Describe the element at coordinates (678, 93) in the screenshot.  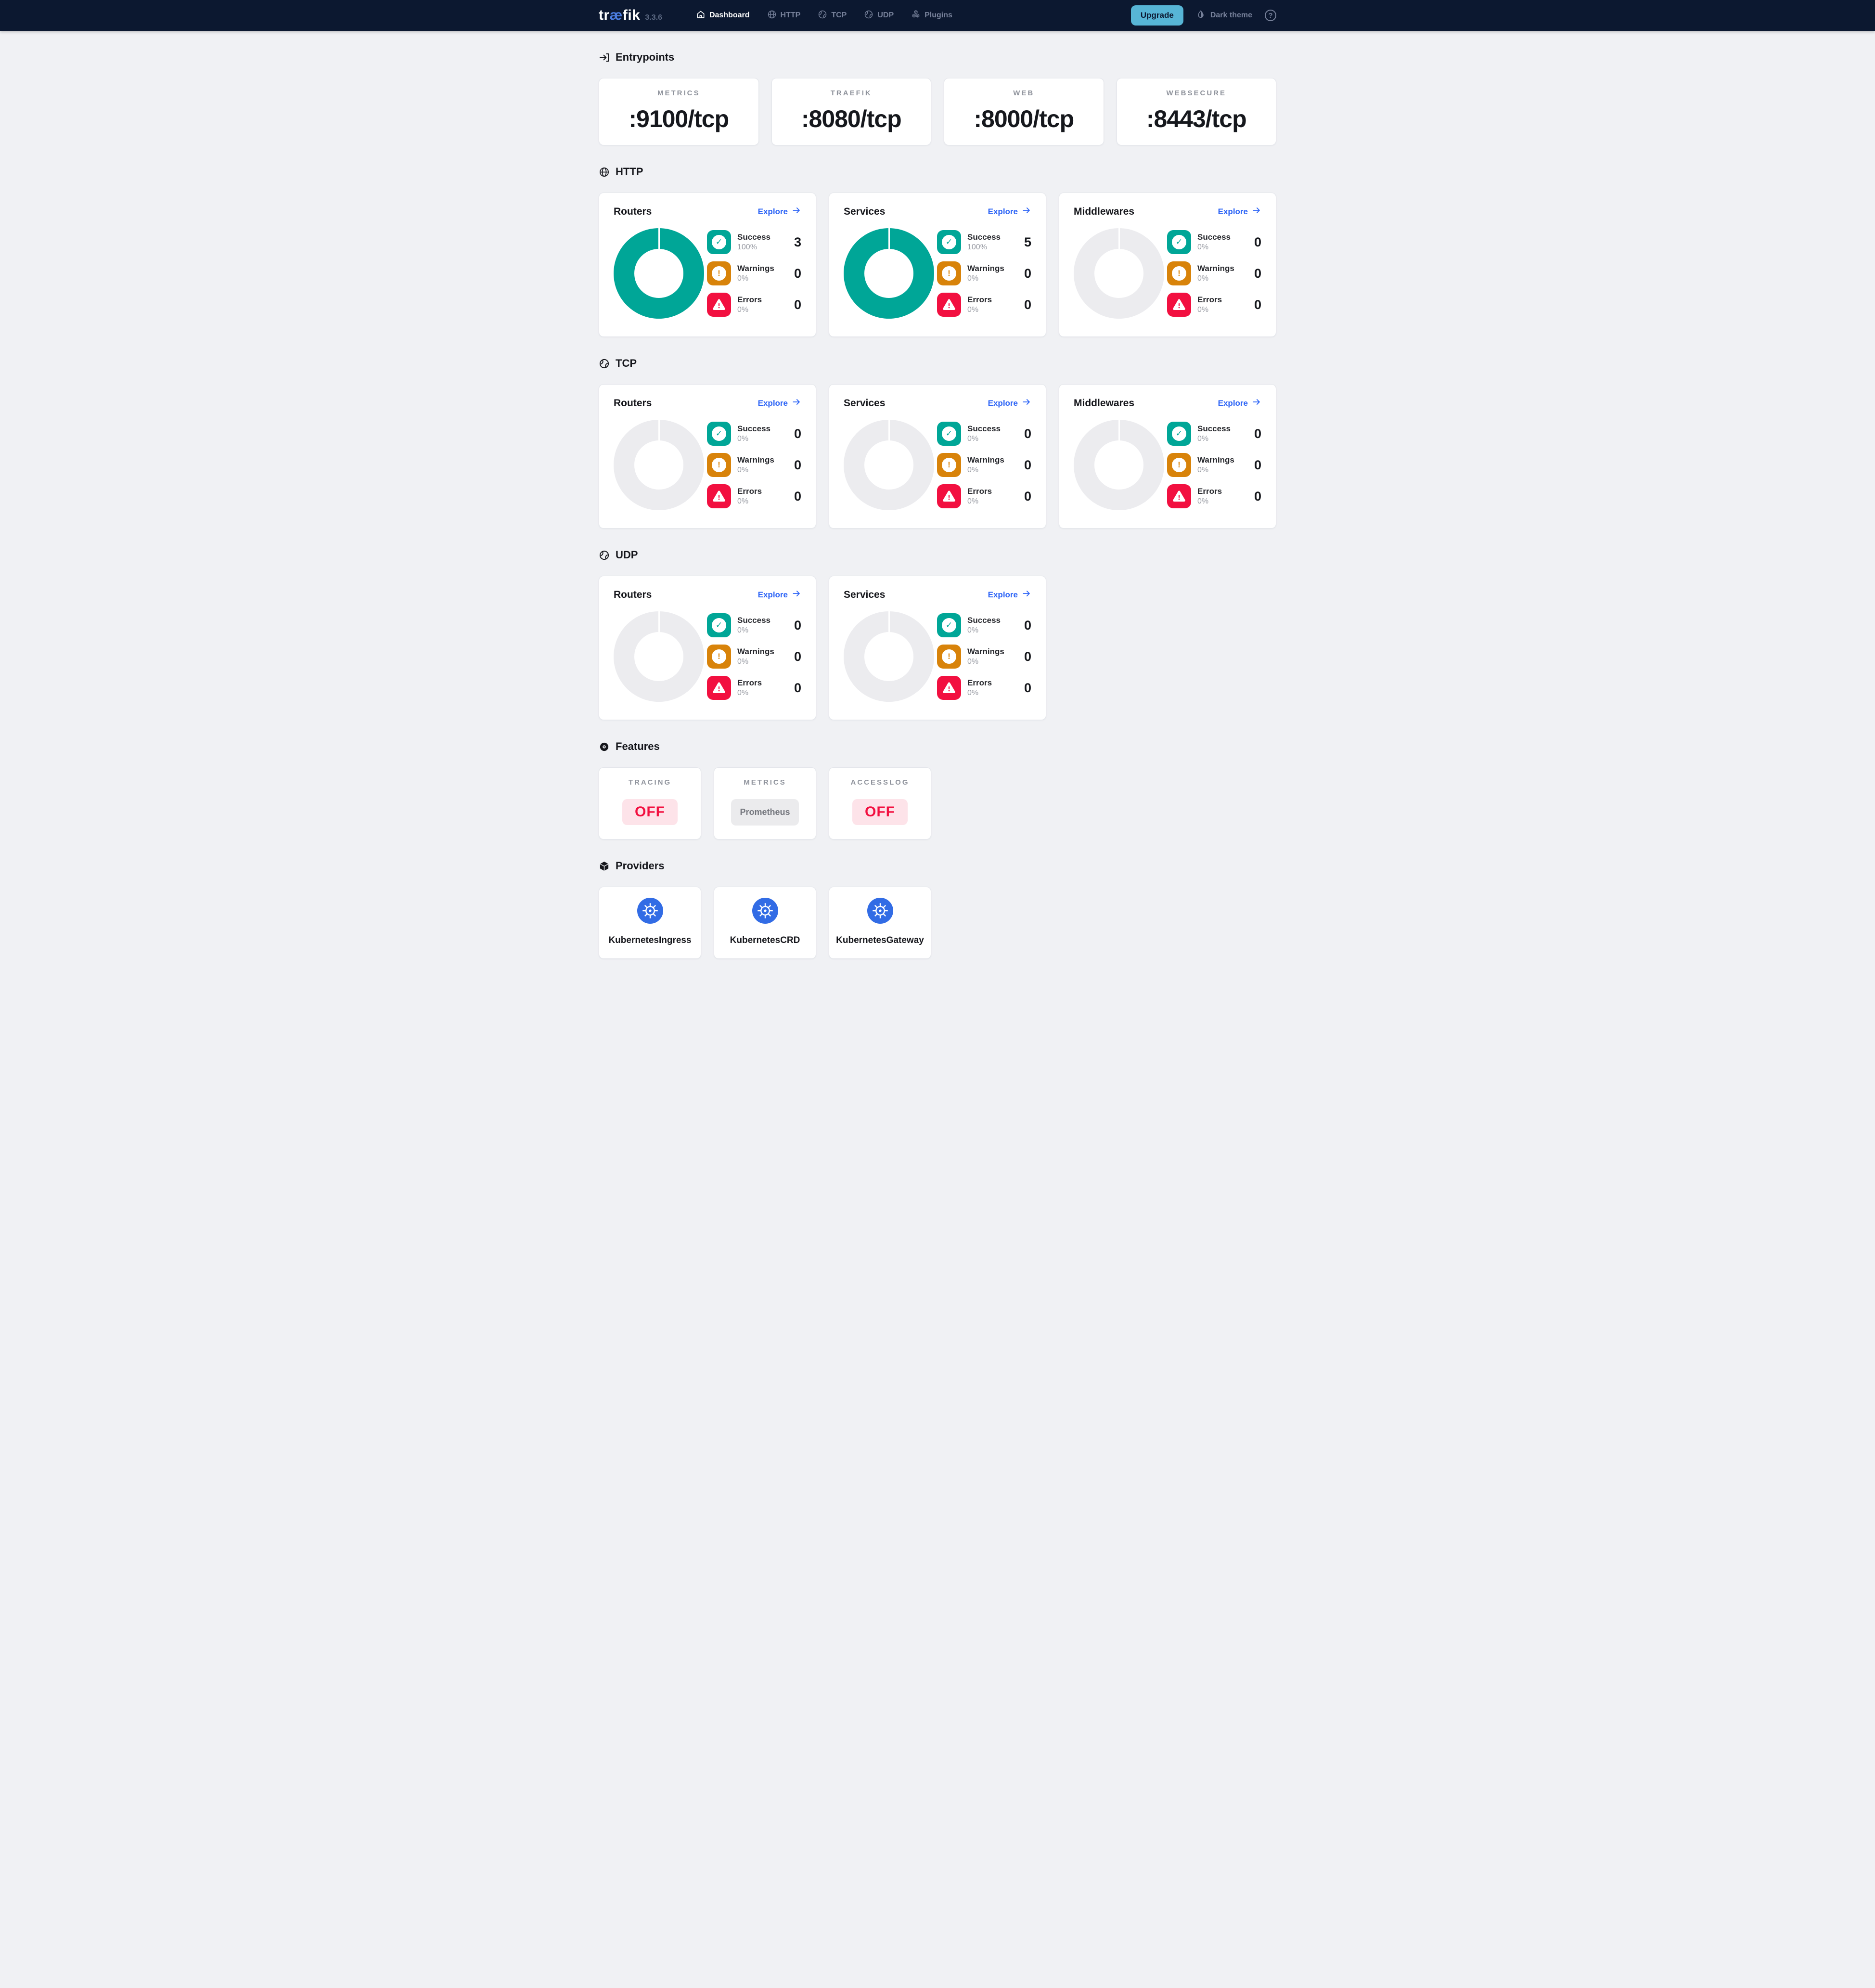
I see `entrypoint-name: METRICS` at that location.